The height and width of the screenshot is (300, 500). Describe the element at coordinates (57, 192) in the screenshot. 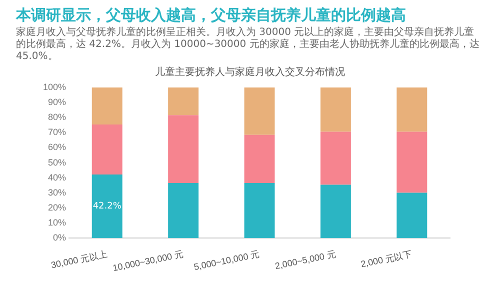

I see `y-tick-label: 30%` at that location.